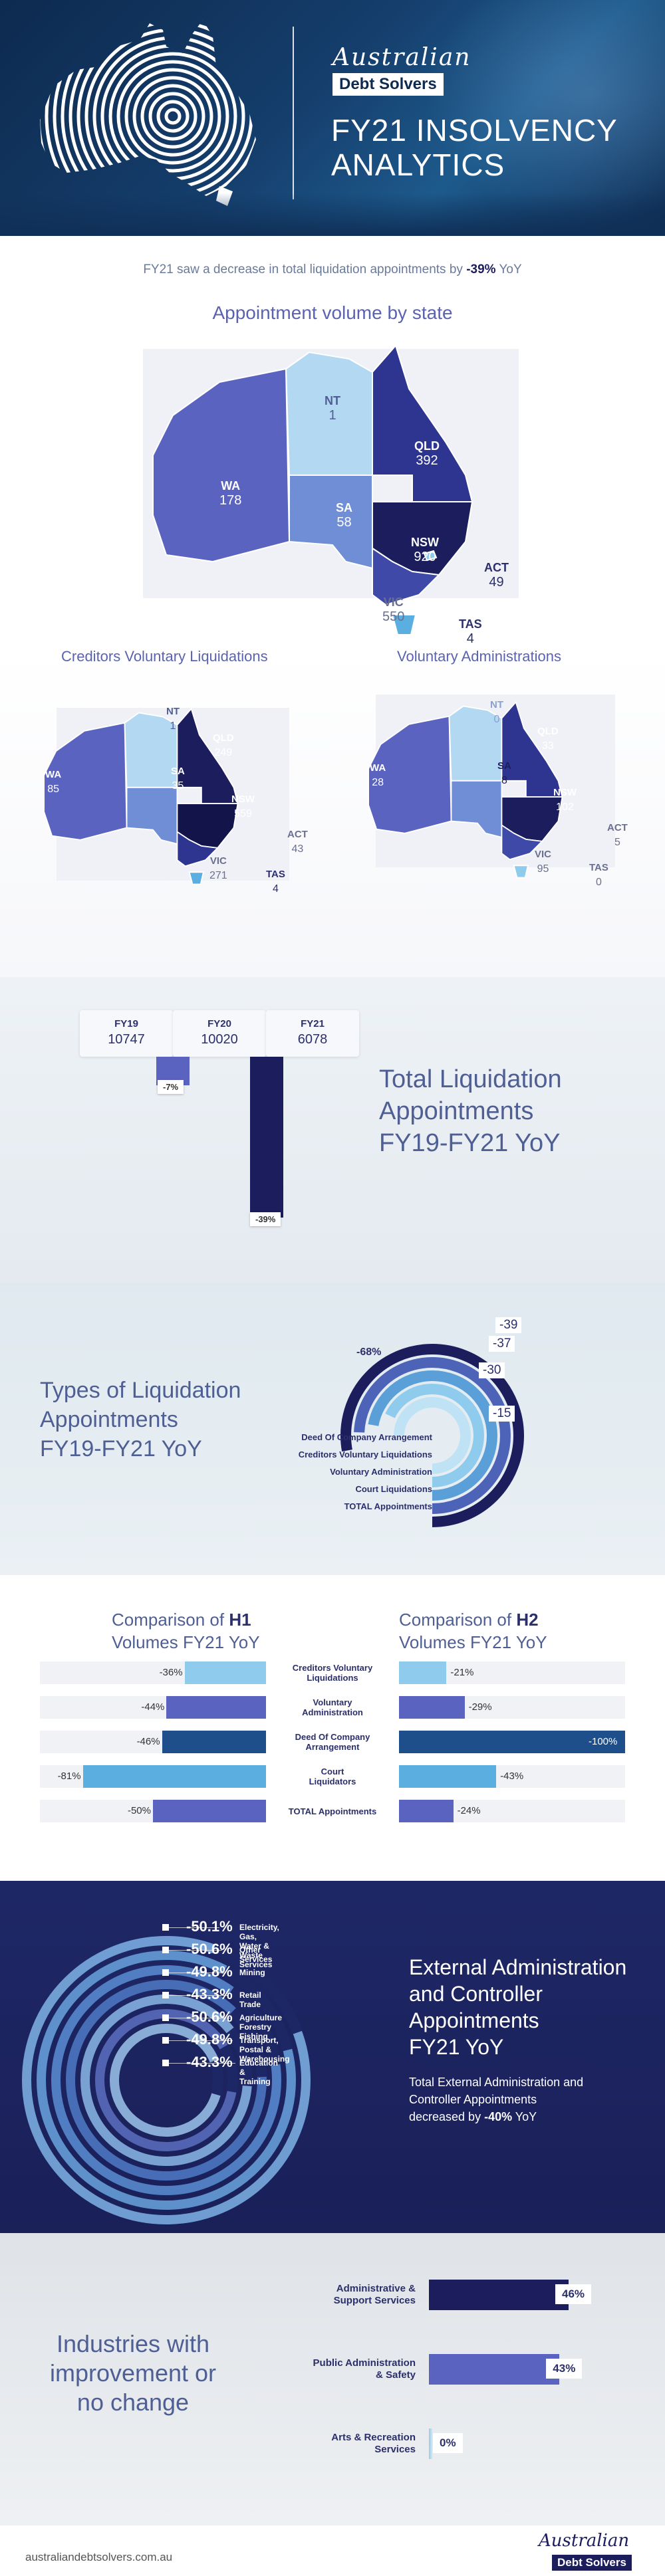  What do you see at coordinates (178, 771) in the screenshot?
I see `cvl-code-sa: SA` at bounding box center [178, 771].